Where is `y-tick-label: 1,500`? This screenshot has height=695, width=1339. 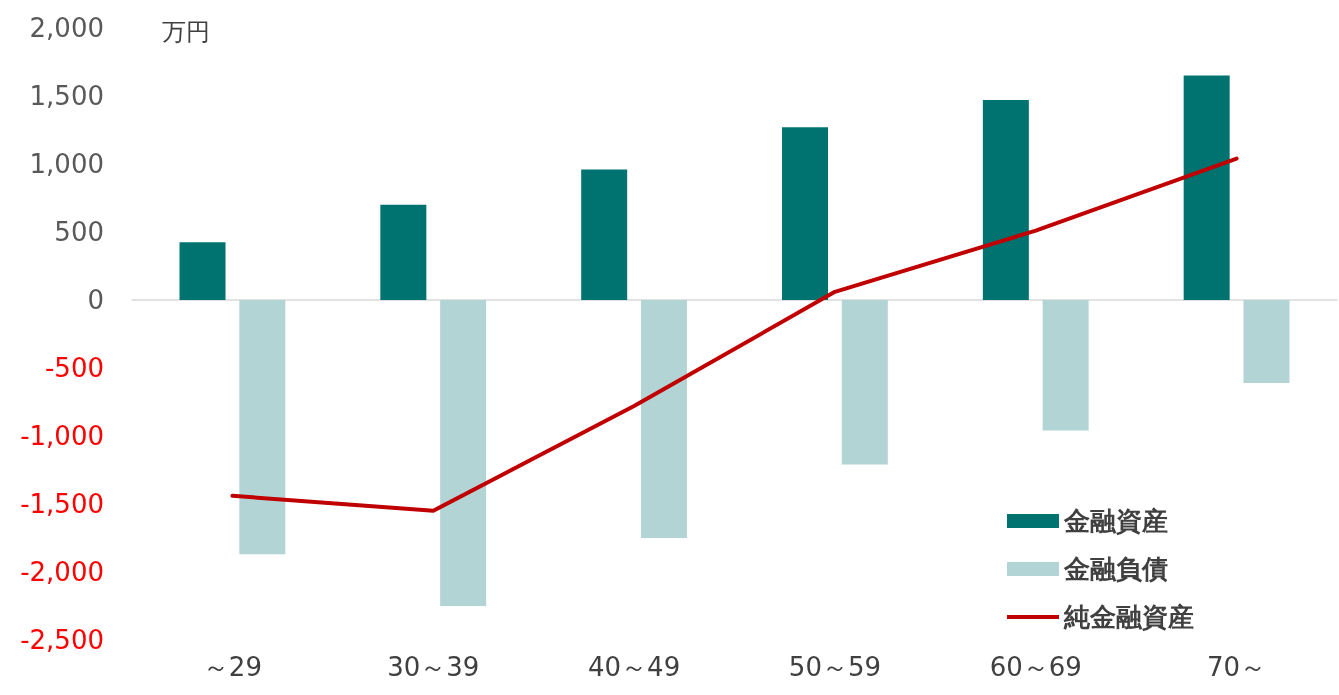
y-tick-label: 1,500 is located at coordinates (66, 96).